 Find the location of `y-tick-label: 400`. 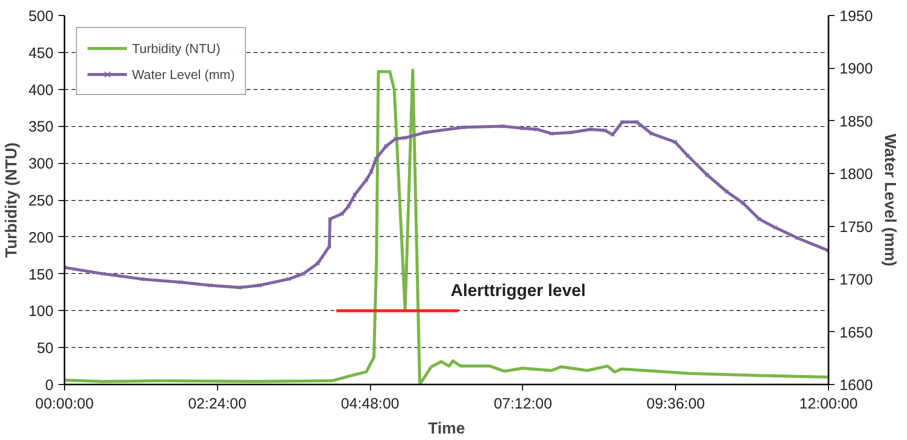

y-tick-label: 400 is located at coordinates (41, 90).